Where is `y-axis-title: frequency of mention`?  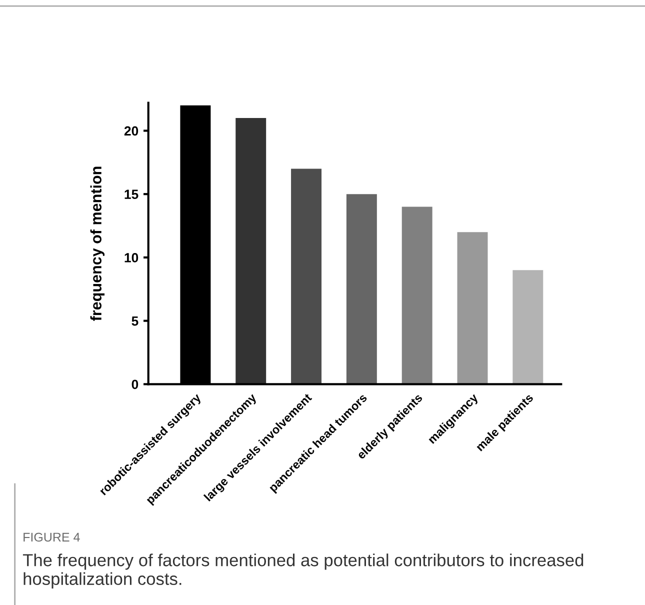
y-axis-title: frequency of mention is located at coordinates (97, 243).